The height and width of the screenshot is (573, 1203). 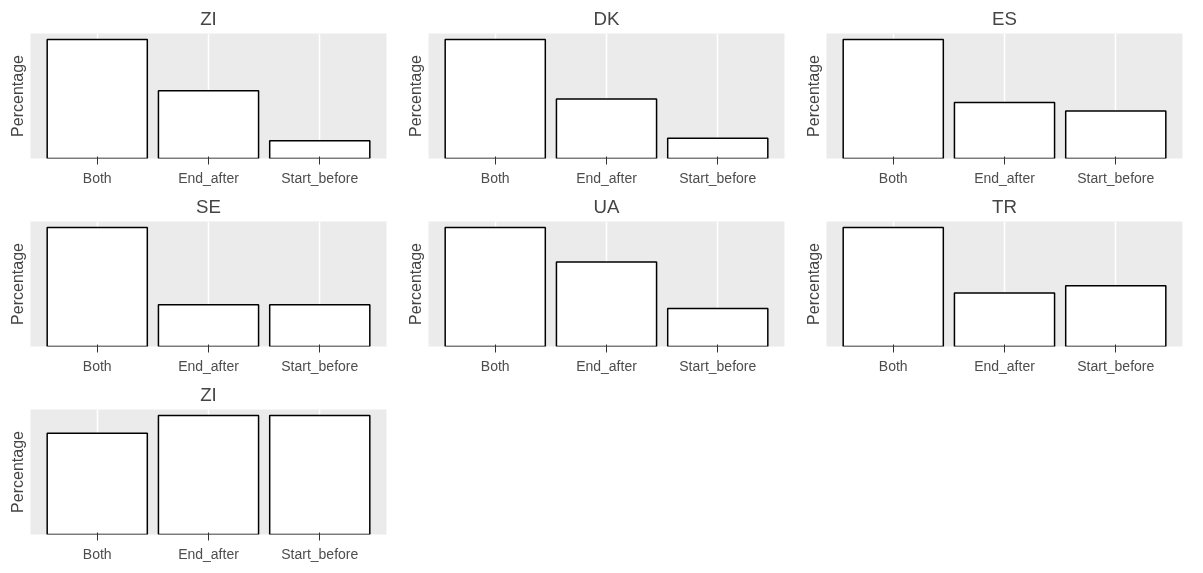 I want to click on chart-title: ES, so click(x=1004, y=18).